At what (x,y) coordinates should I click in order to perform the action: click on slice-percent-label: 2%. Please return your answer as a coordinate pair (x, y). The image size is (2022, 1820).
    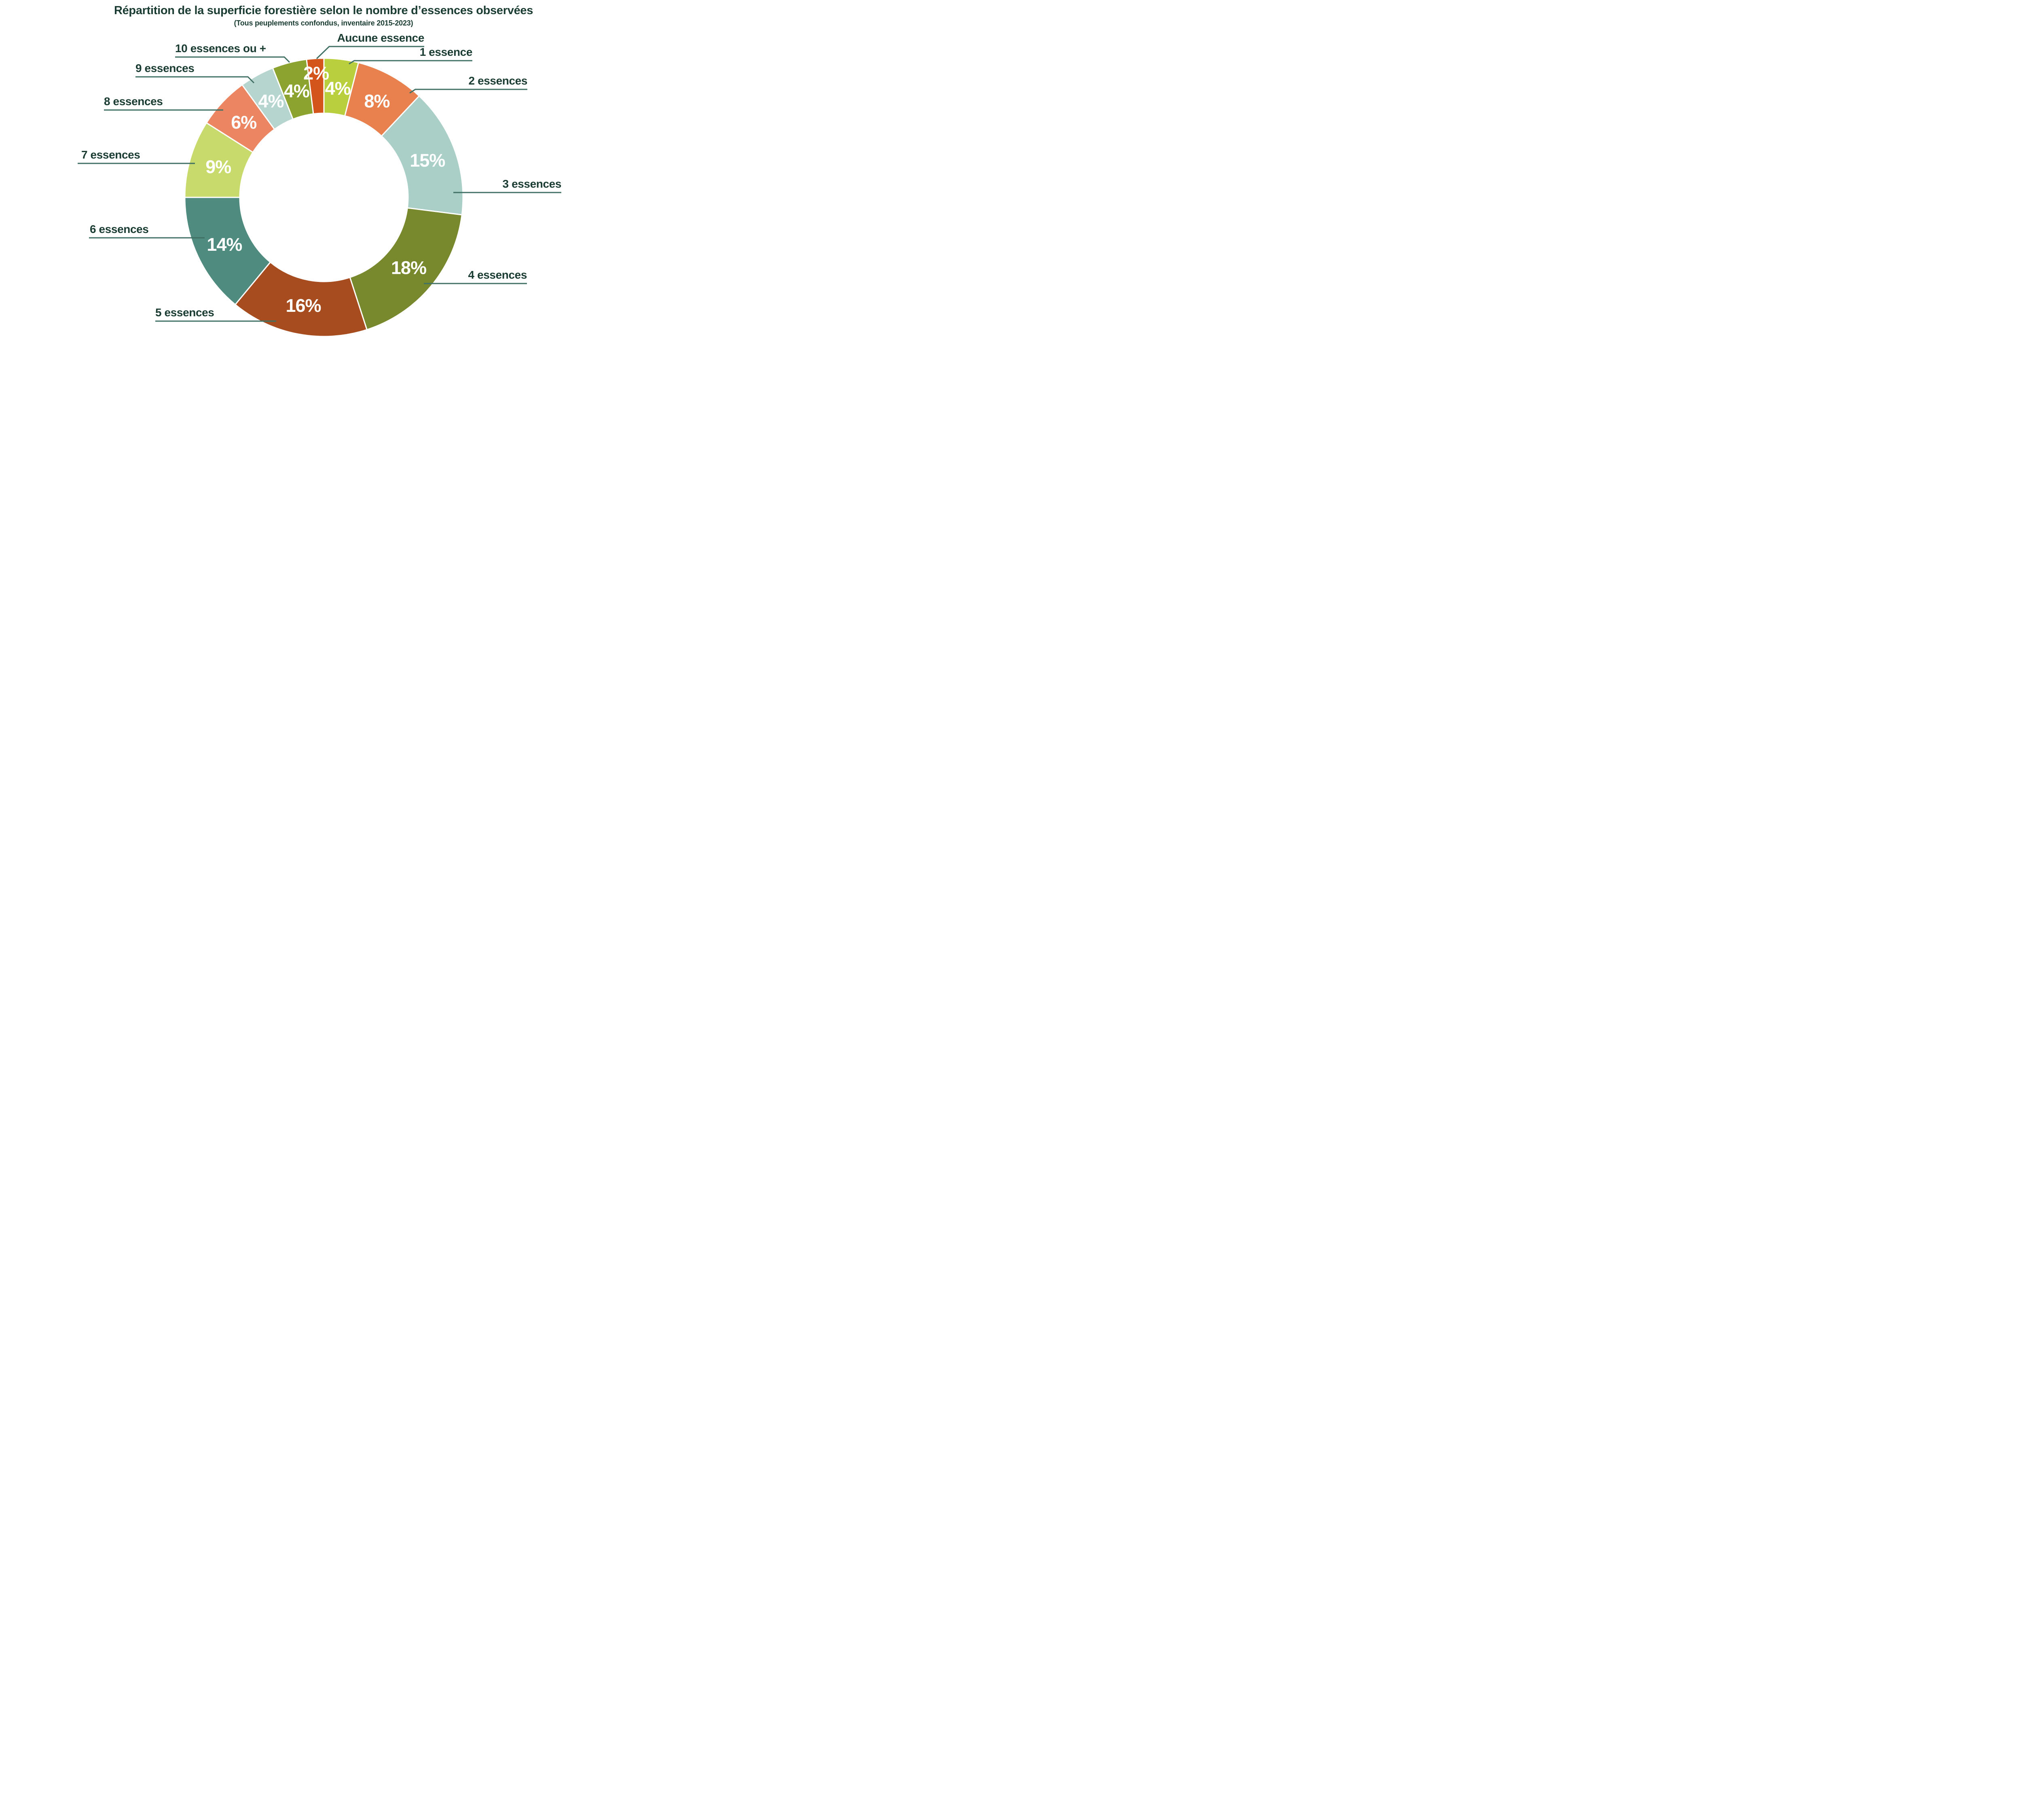
    Looking at the image, I should click on (316, 73).